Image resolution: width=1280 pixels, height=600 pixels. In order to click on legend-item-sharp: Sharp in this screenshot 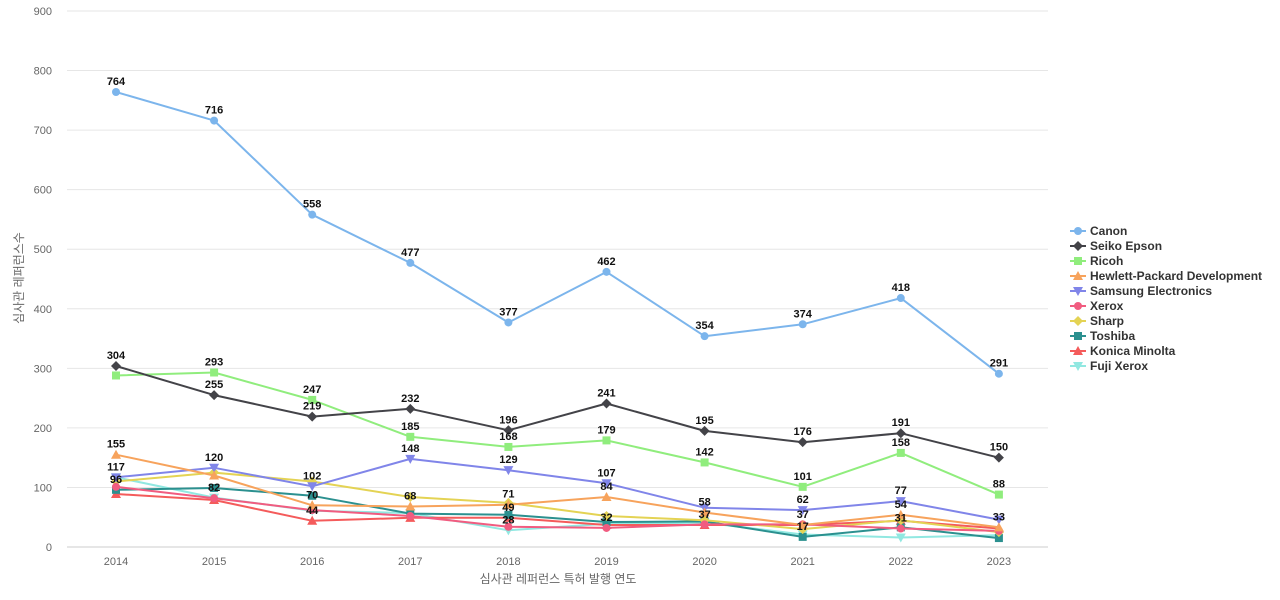, I will do `click(1097, 321)`.